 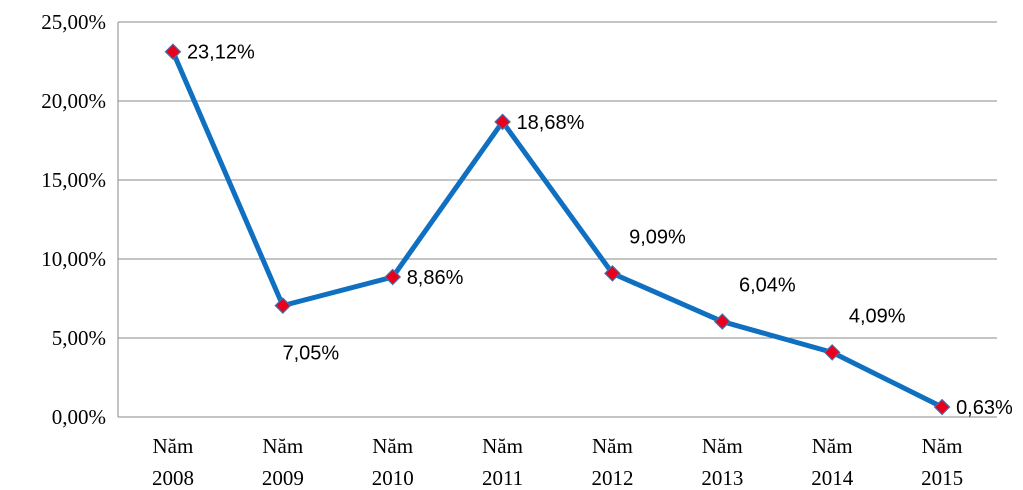 What do you see at coordinates (984, 408) in the screenshot?
I see `data-label: 0,63%` at bounding box center [984, 408].